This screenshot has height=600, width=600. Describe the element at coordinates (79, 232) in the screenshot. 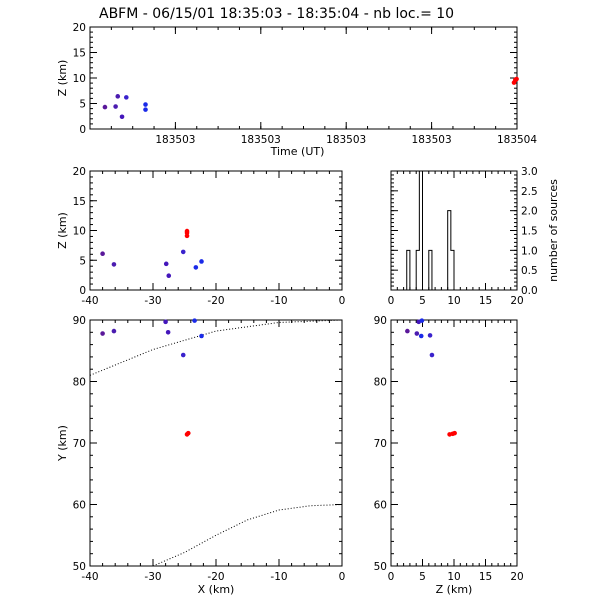

I see `x-height-y-tick-label: 10` at that location.